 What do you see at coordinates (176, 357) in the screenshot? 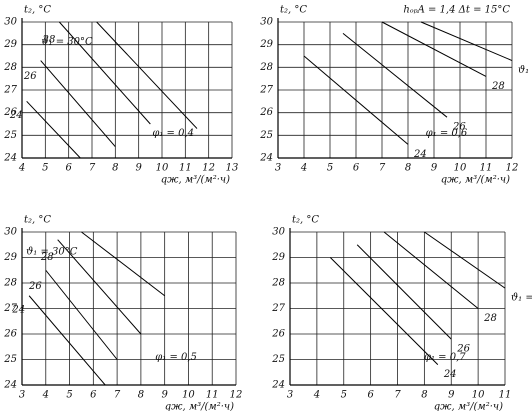
I see `annotation: φ₁ = 0,5` at bounding box center [176, 357].